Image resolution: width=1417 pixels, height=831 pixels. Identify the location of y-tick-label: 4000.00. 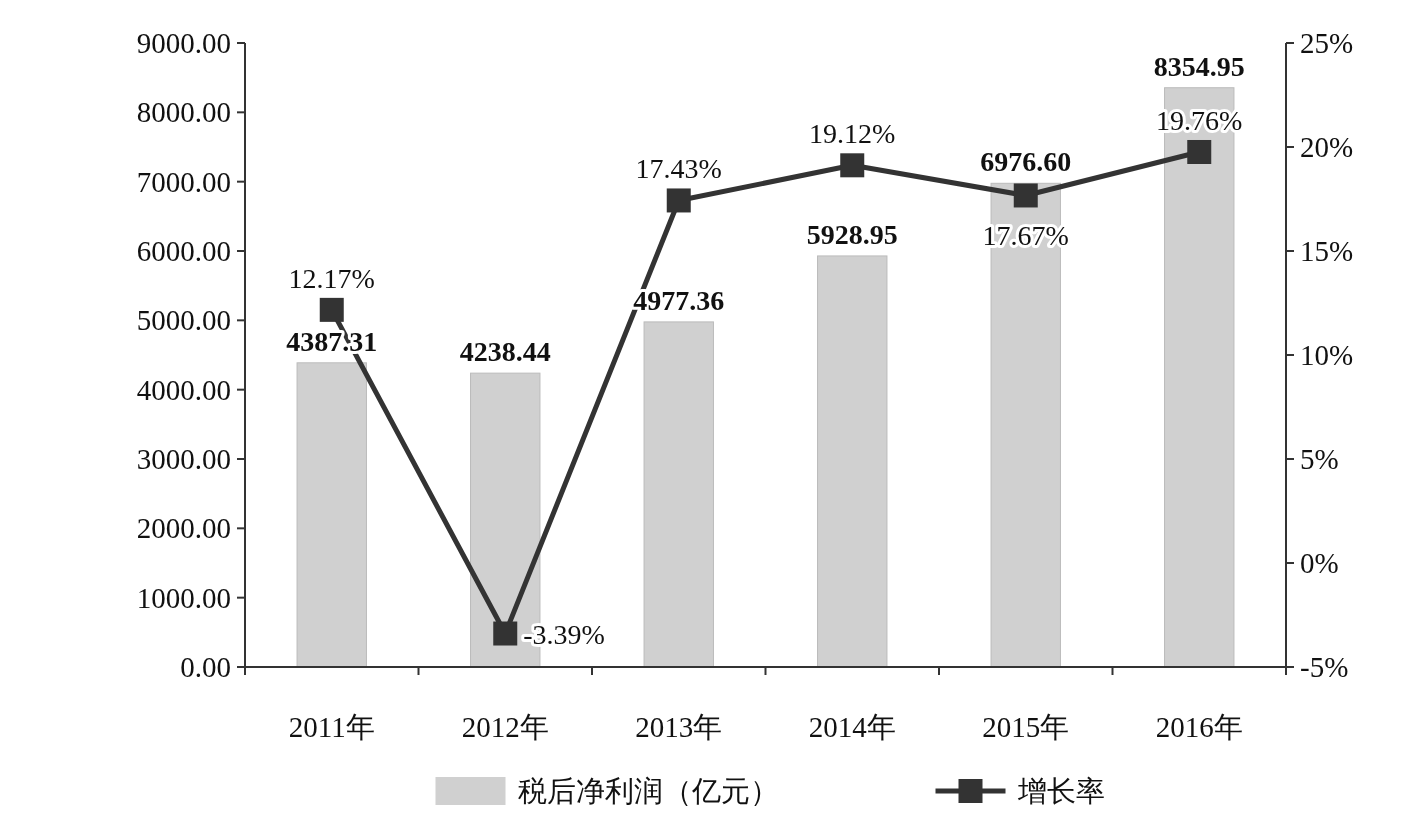
(183, 389).